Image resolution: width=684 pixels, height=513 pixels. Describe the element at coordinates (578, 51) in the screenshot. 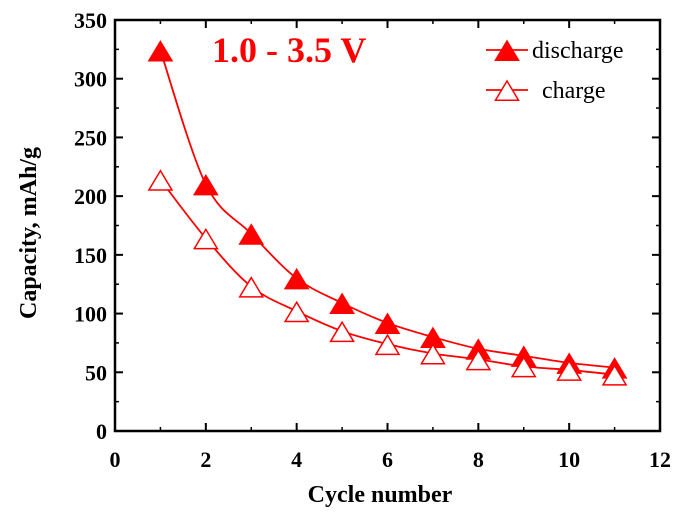

I see `legend-label: discharge` at that location.